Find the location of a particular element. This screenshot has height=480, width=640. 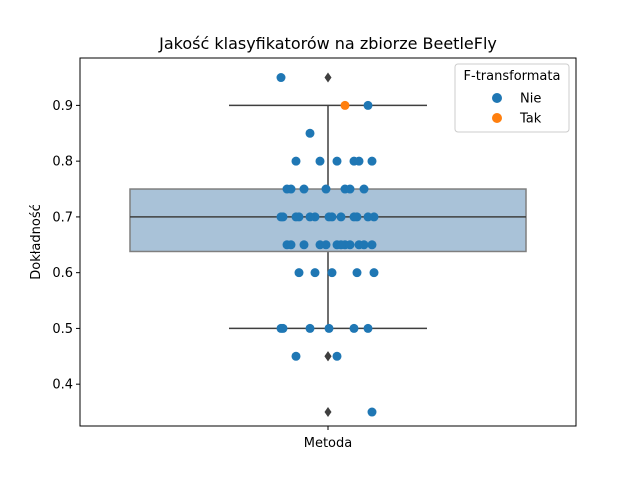

legend-marker-nie is located at coordinates (497, 98).